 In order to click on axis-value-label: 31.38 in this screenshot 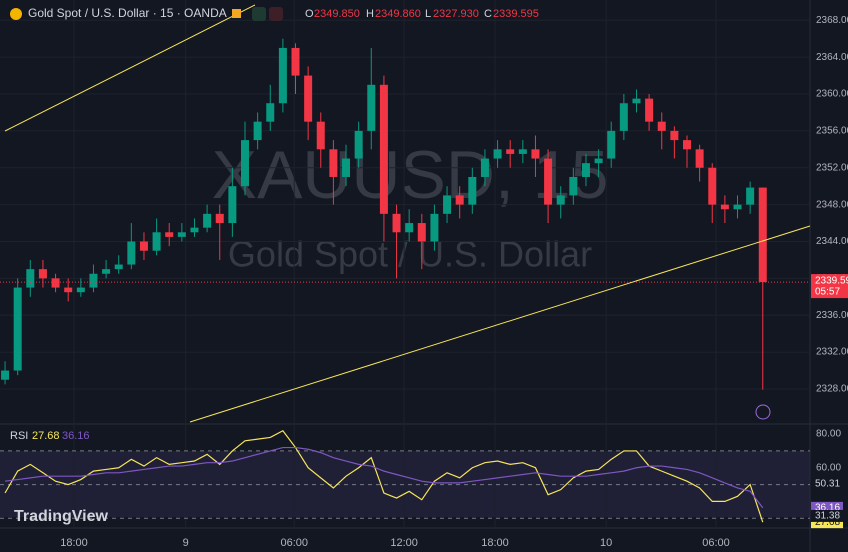, I will do `click(827, 516)`.